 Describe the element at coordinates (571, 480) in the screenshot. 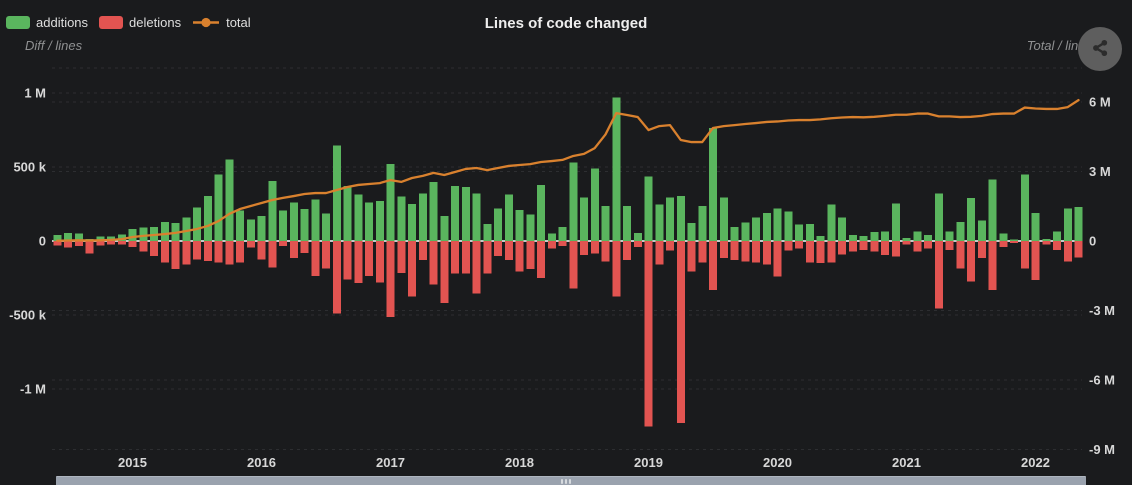

I see `chart-horizontal-scrollbar` at that location.